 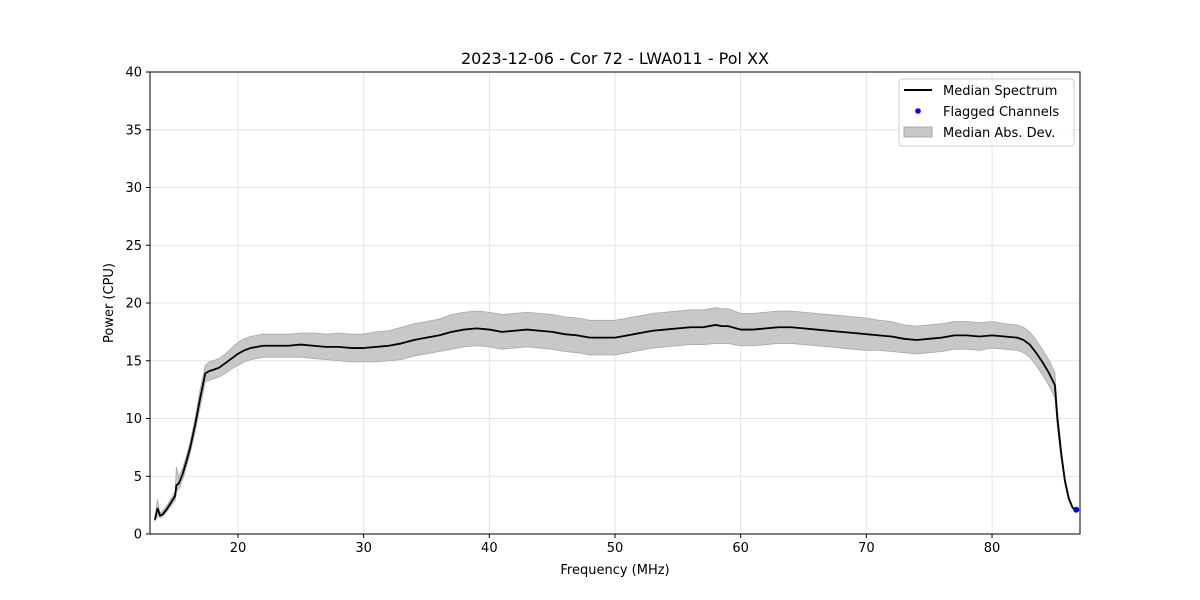 I want to click on x-axis-ticks: 20 30 40 50 60 70 80, so click(x=615, y=545).